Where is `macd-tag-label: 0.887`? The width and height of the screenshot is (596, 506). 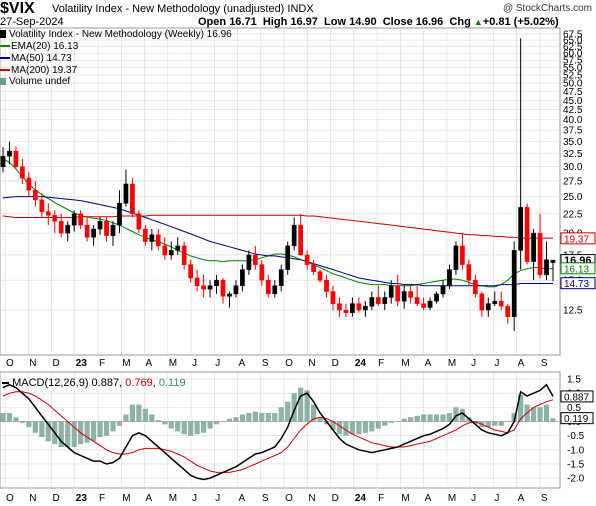 macd-tag-label: 0.887 is located at coordinates (576, 397).